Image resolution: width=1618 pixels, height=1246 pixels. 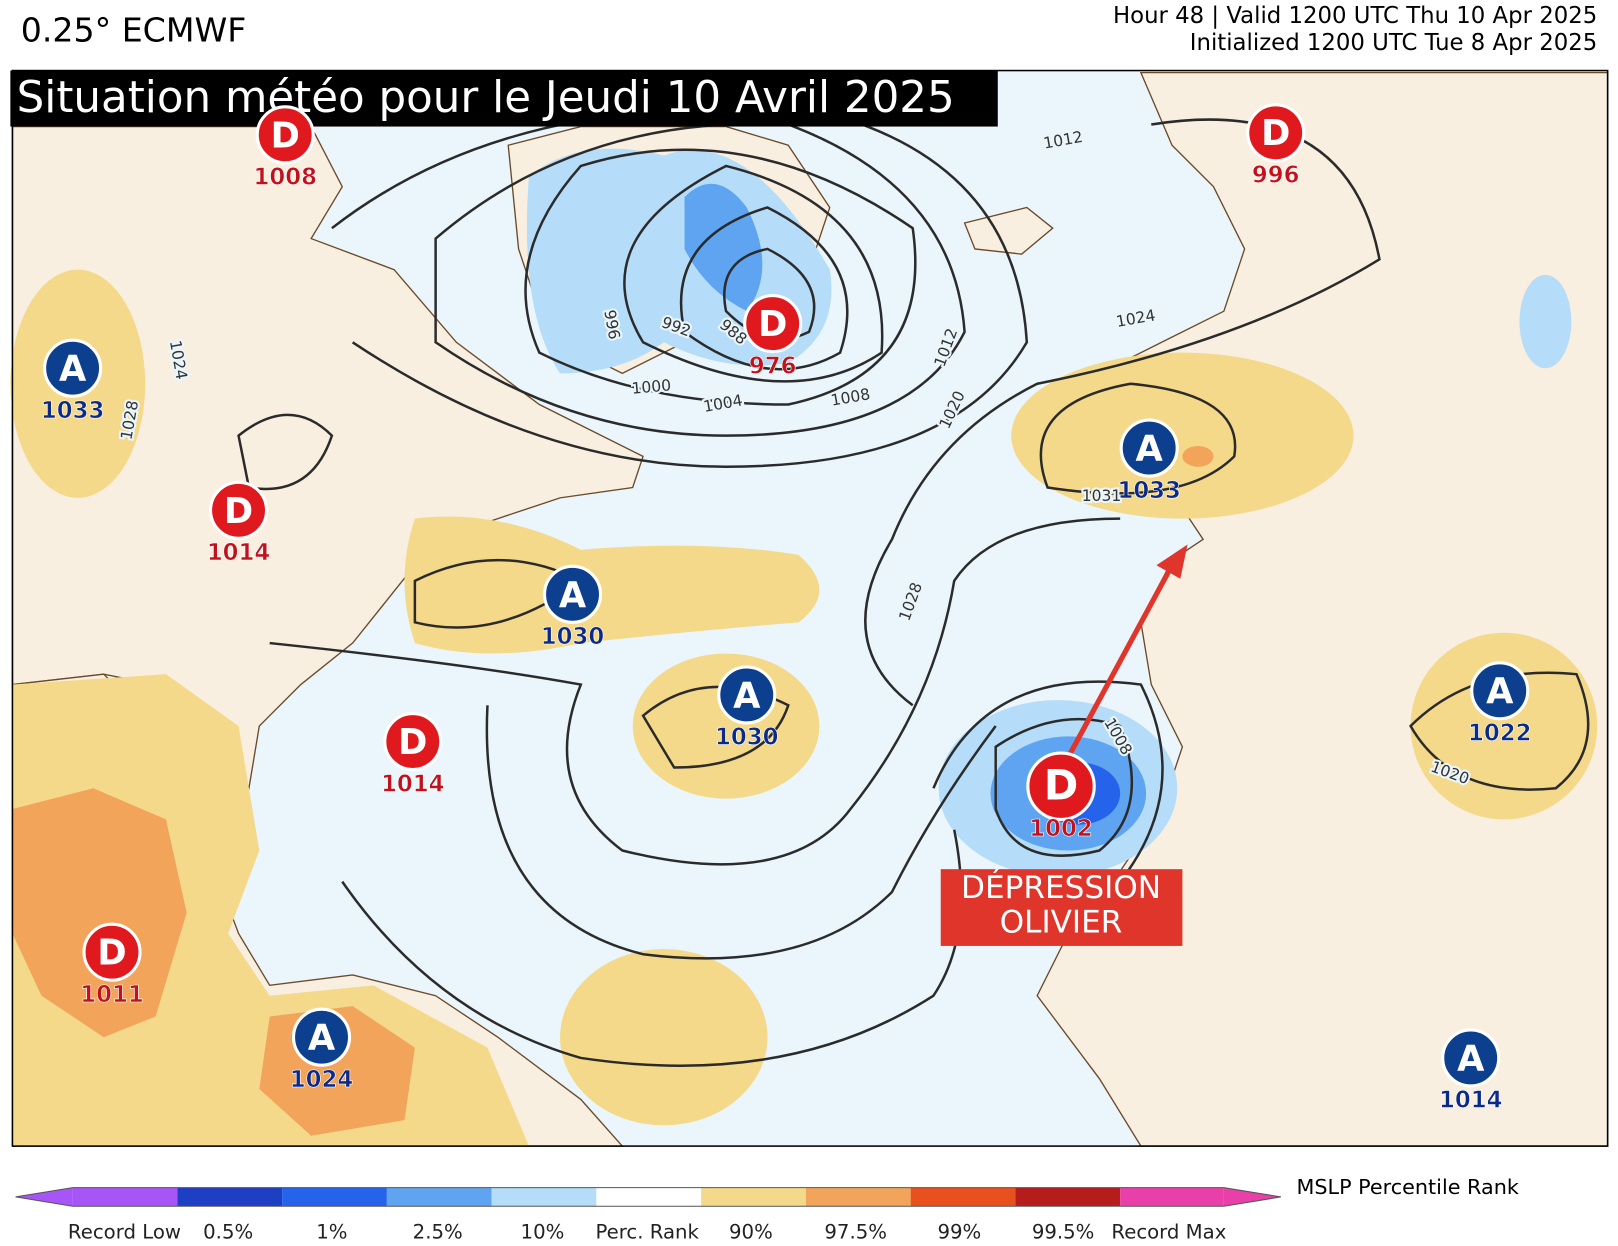 I want to click on legend-label: 1%, so click(x=331, y=1231).